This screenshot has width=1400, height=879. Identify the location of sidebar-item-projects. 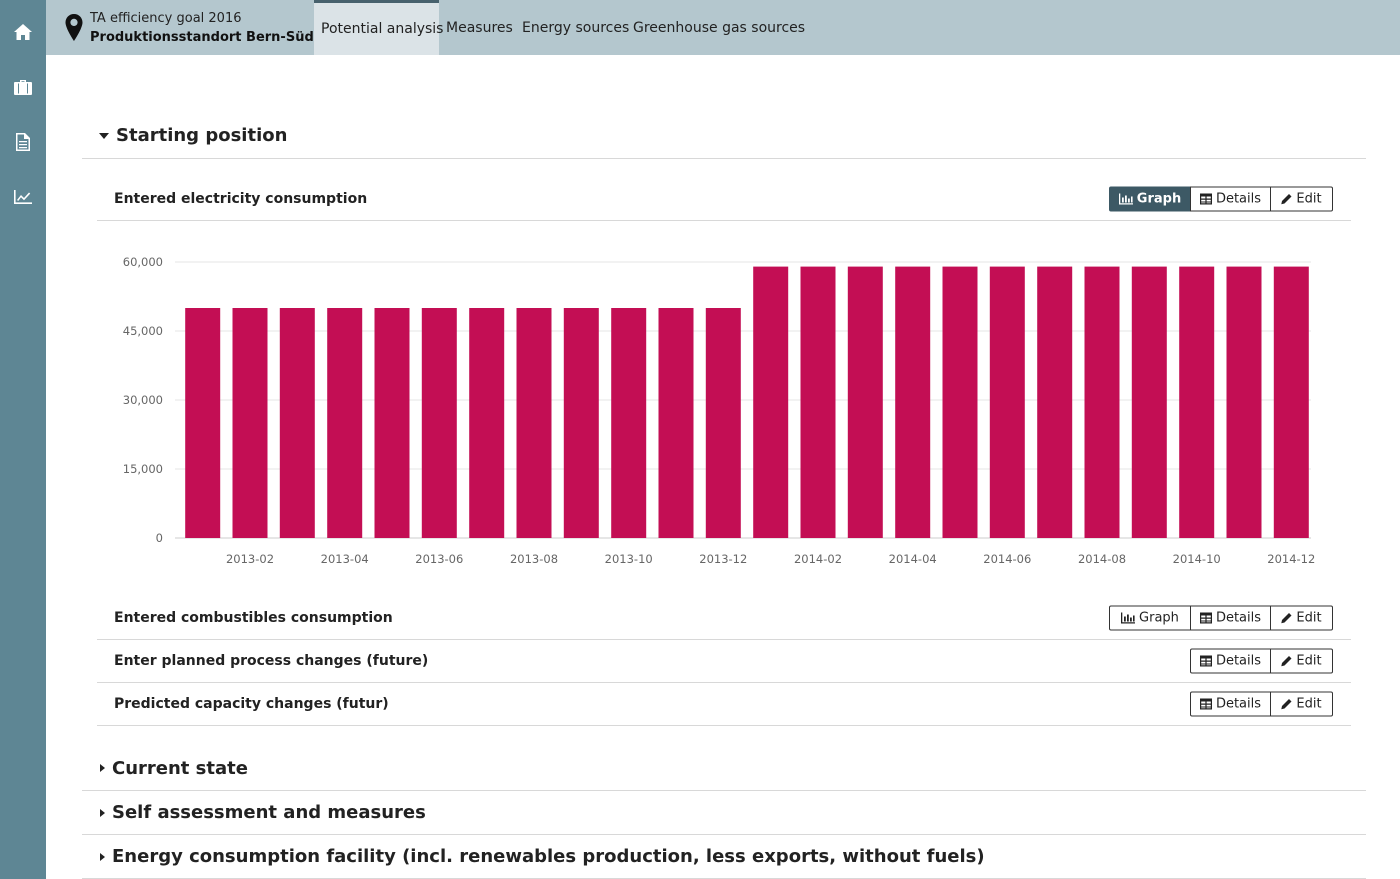
(23, 87).